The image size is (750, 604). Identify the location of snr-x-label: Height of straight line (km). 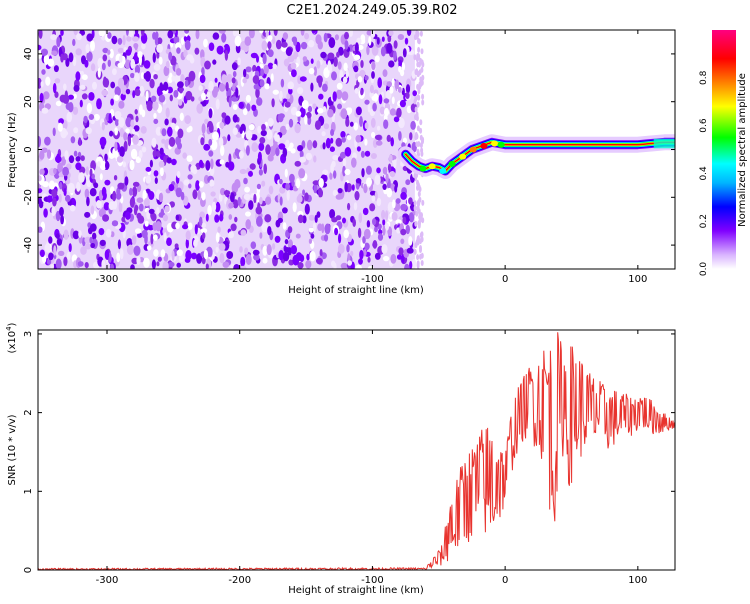
(356, 590).